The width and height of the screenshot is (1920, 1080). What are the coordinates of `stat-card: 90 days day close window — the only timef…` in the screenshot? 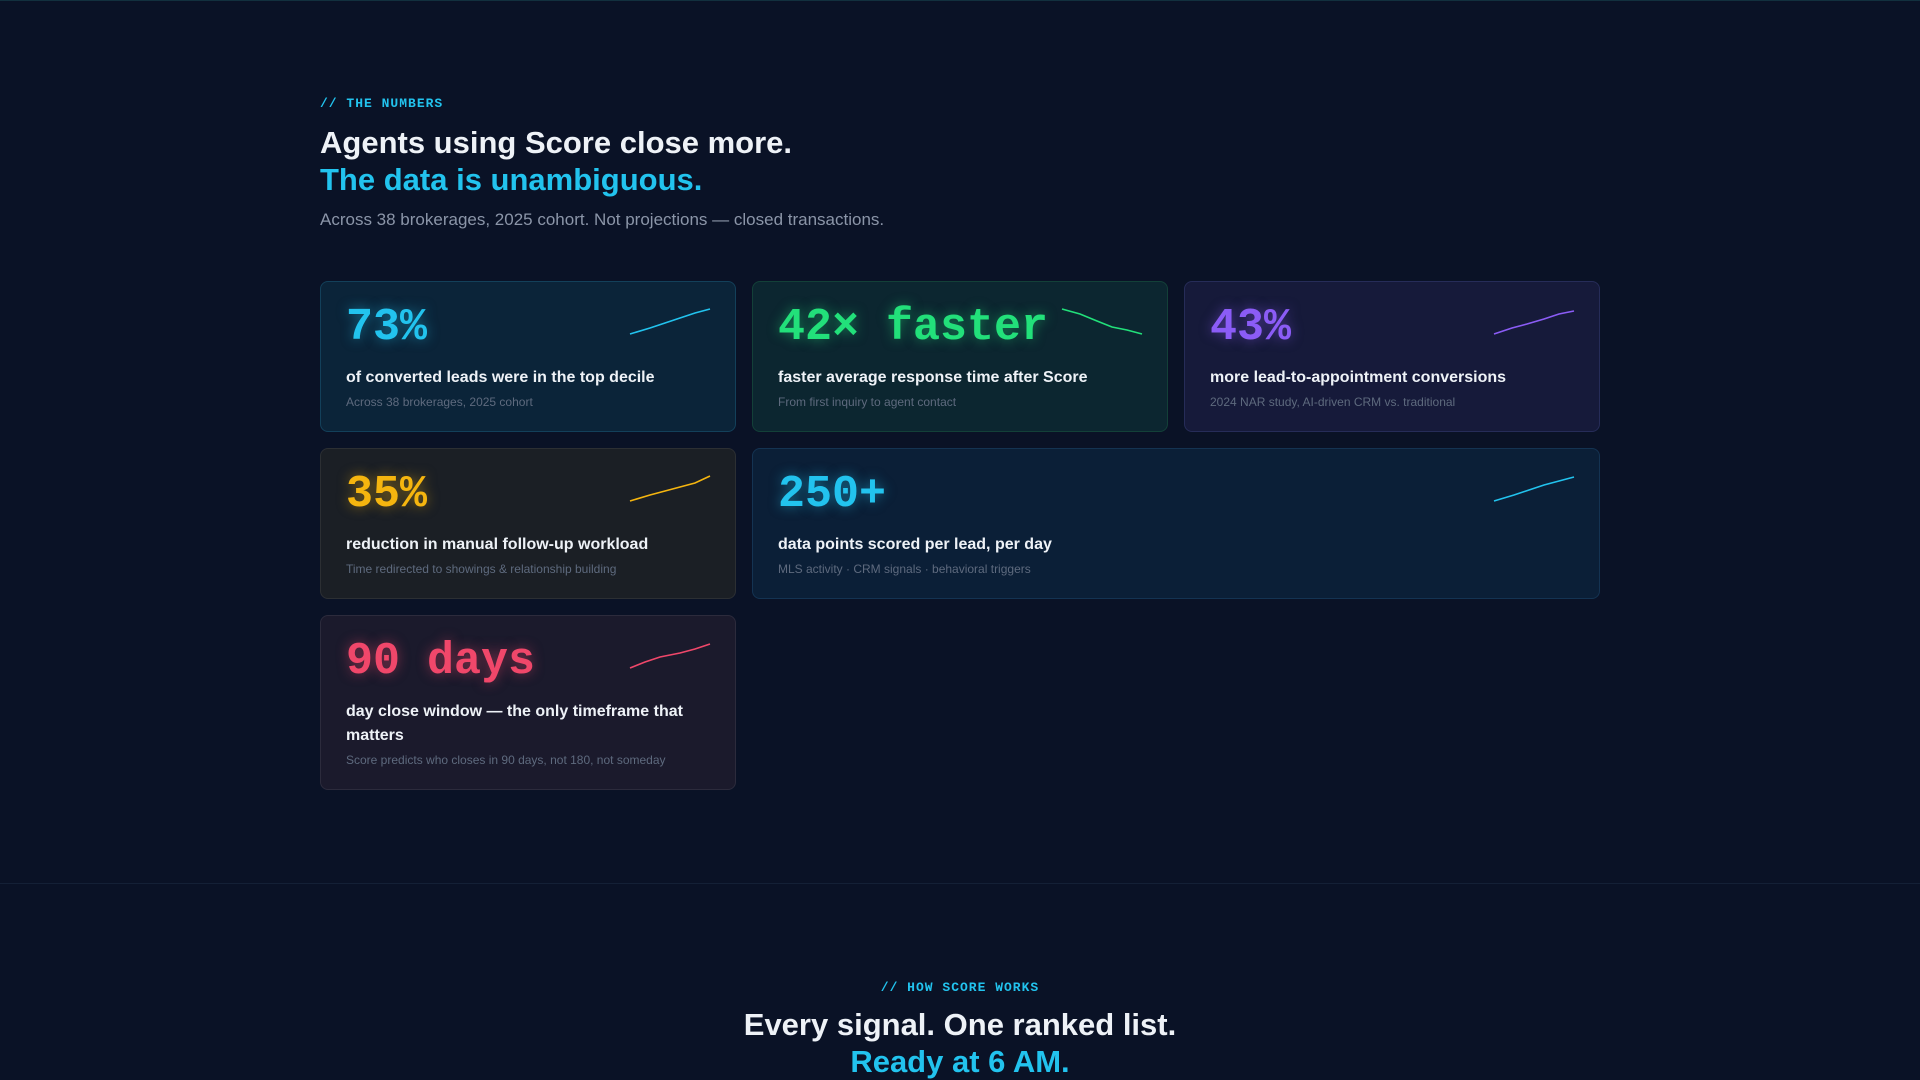 It's located at (528, 702).